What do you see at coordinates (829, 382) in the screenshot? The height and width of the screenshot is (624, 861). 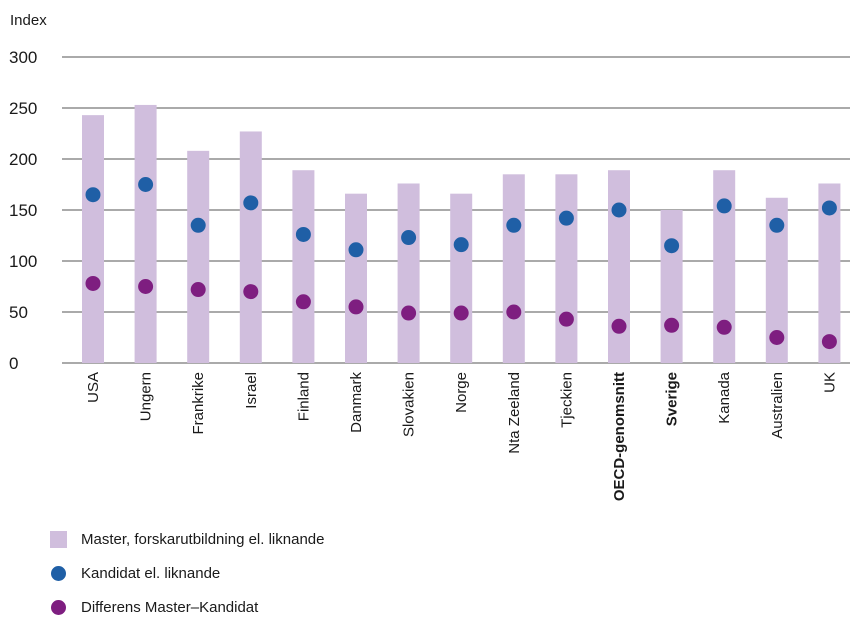 I see `x-tick-label: UK` at bounding box center [829, 382].